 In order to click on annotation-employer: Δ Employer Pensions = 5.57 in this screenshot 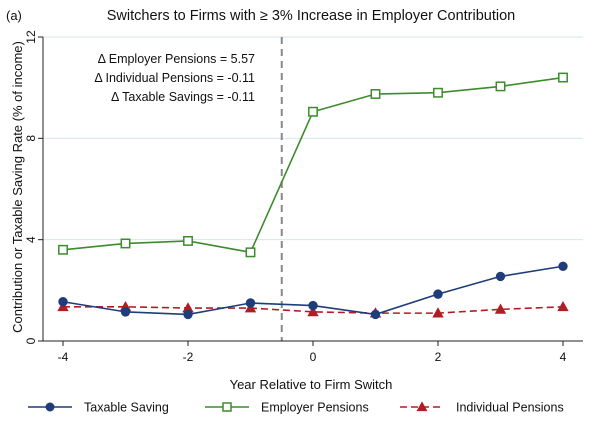, I will do `click(176, 59)`.